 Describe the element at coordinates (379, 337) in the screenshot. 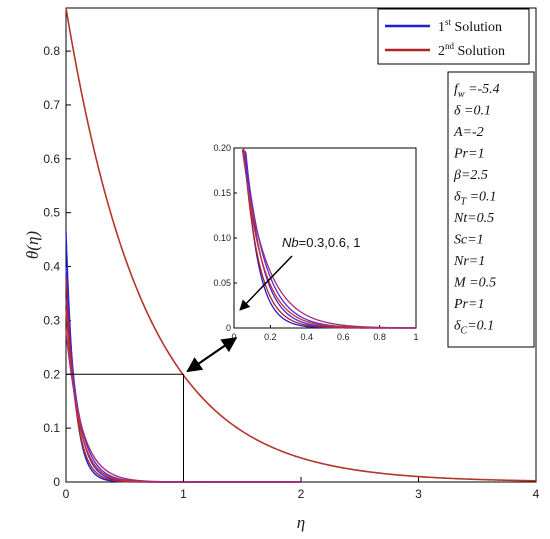

I see `inset-x-tick-label: 0.8` at that location.